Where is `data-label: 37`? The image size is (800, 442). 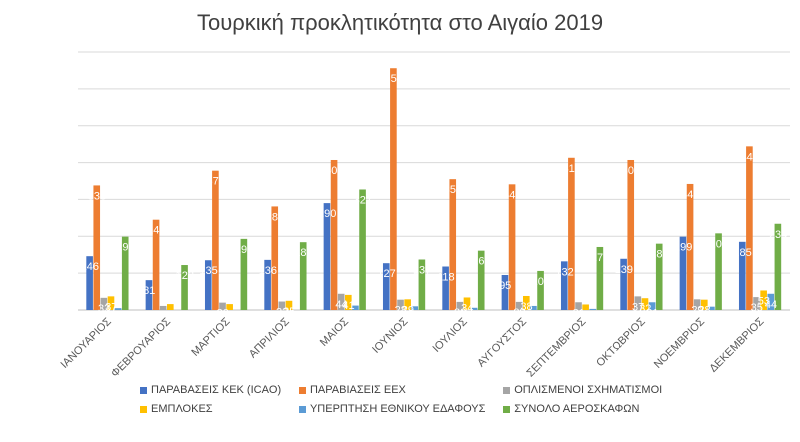
data-label: 37 is located at coordinates (111, 307).